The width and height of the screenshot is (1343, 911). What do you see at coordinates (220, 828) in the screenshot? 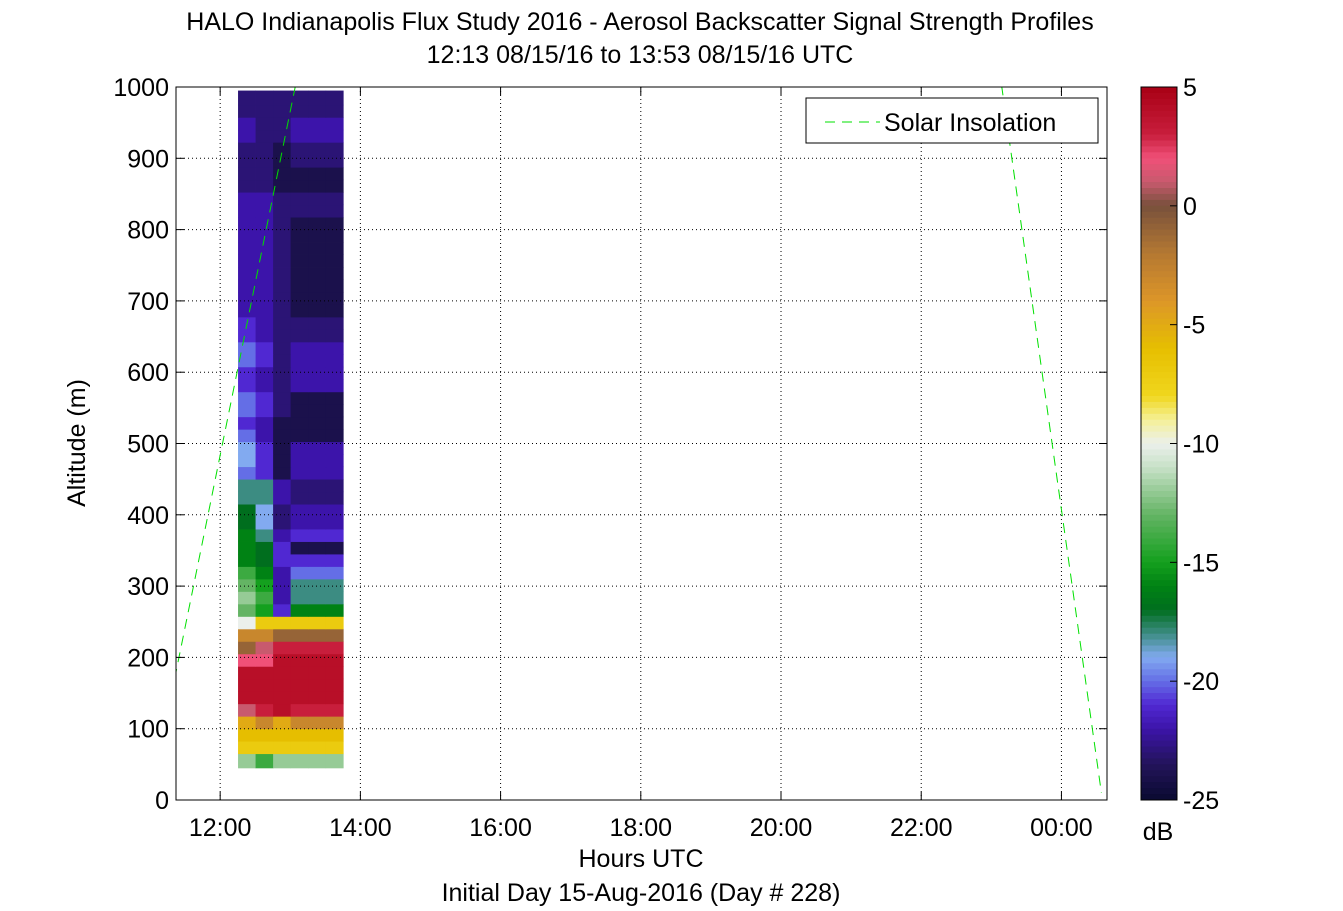
I see `x-tick-label: 12:00` at bounding box center [220, 828].